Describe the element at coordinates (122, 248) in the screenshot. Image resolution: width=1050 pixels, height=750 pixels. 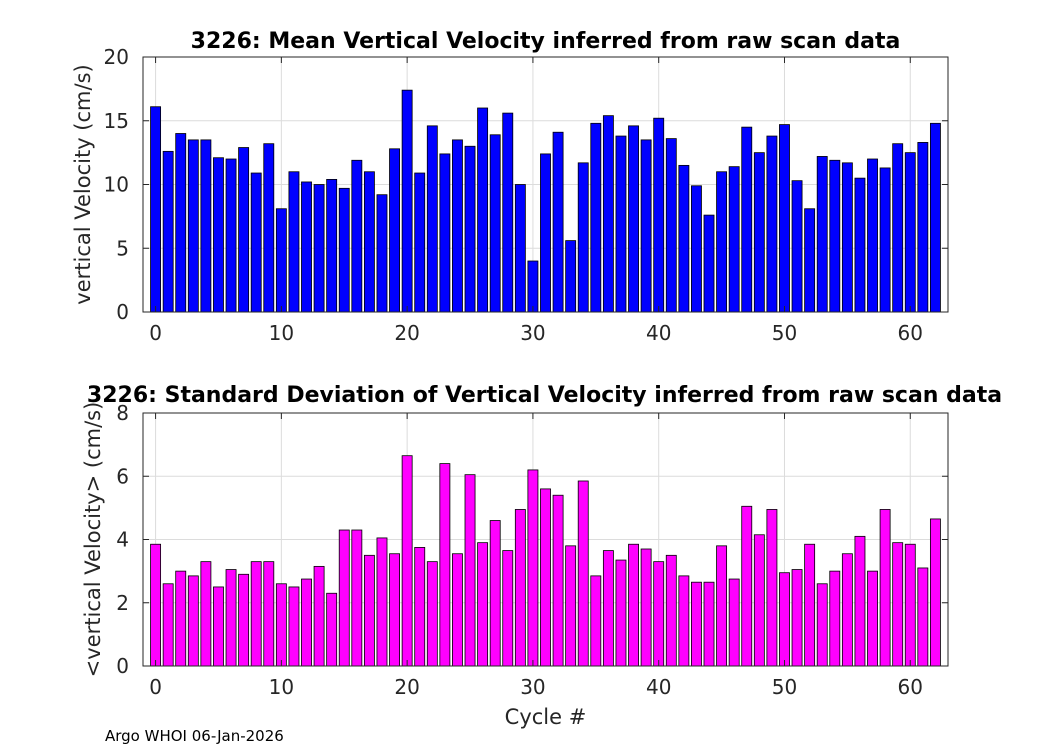
I see `y-tick-label: 5` at that location.